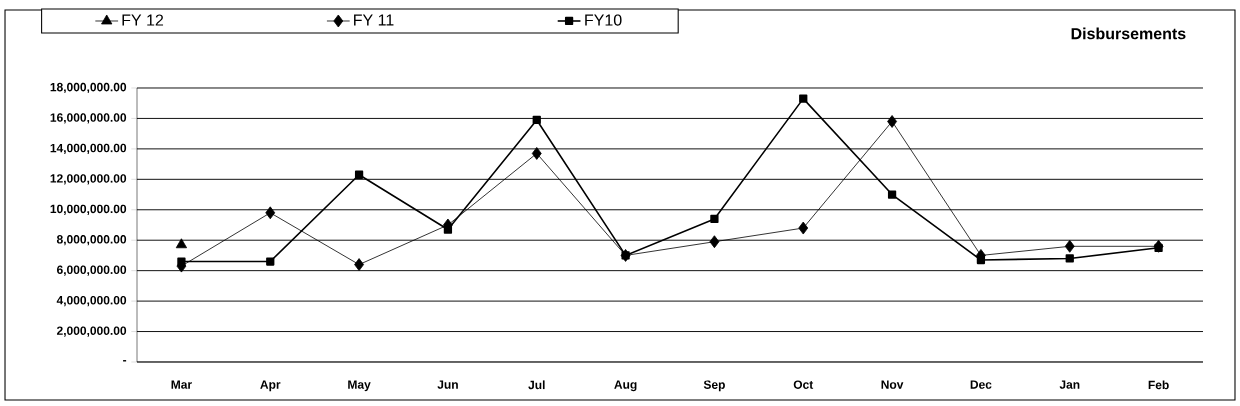 The height and width of the screenshot is (406, 1240). What do you see at coordinates (88, 118) in the screenshot?
I see `y-tick-label: 16,000,000.00` at bounding box center [88, 118].